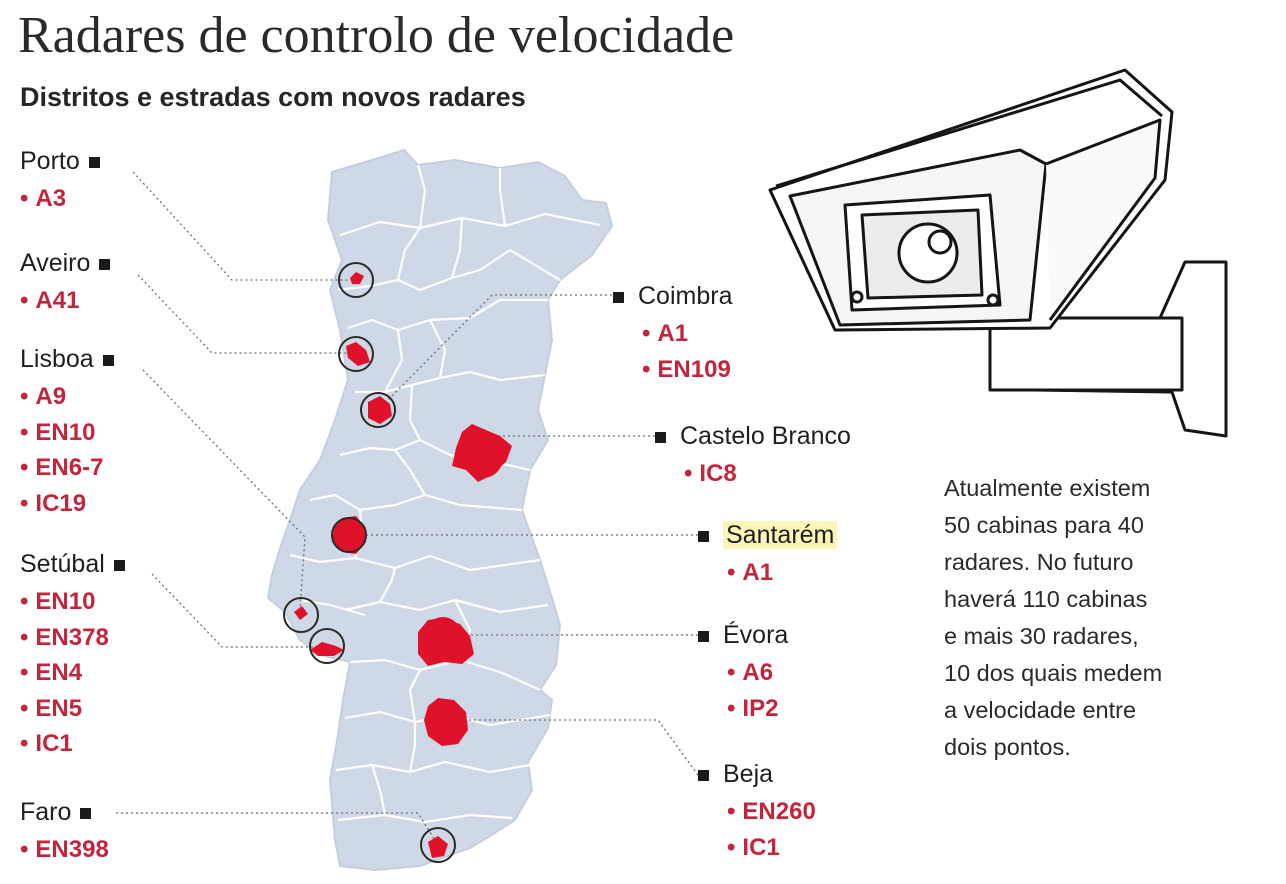 The image size is (1286, 884). I want to click on road-item: EN398, so click(64, 850).